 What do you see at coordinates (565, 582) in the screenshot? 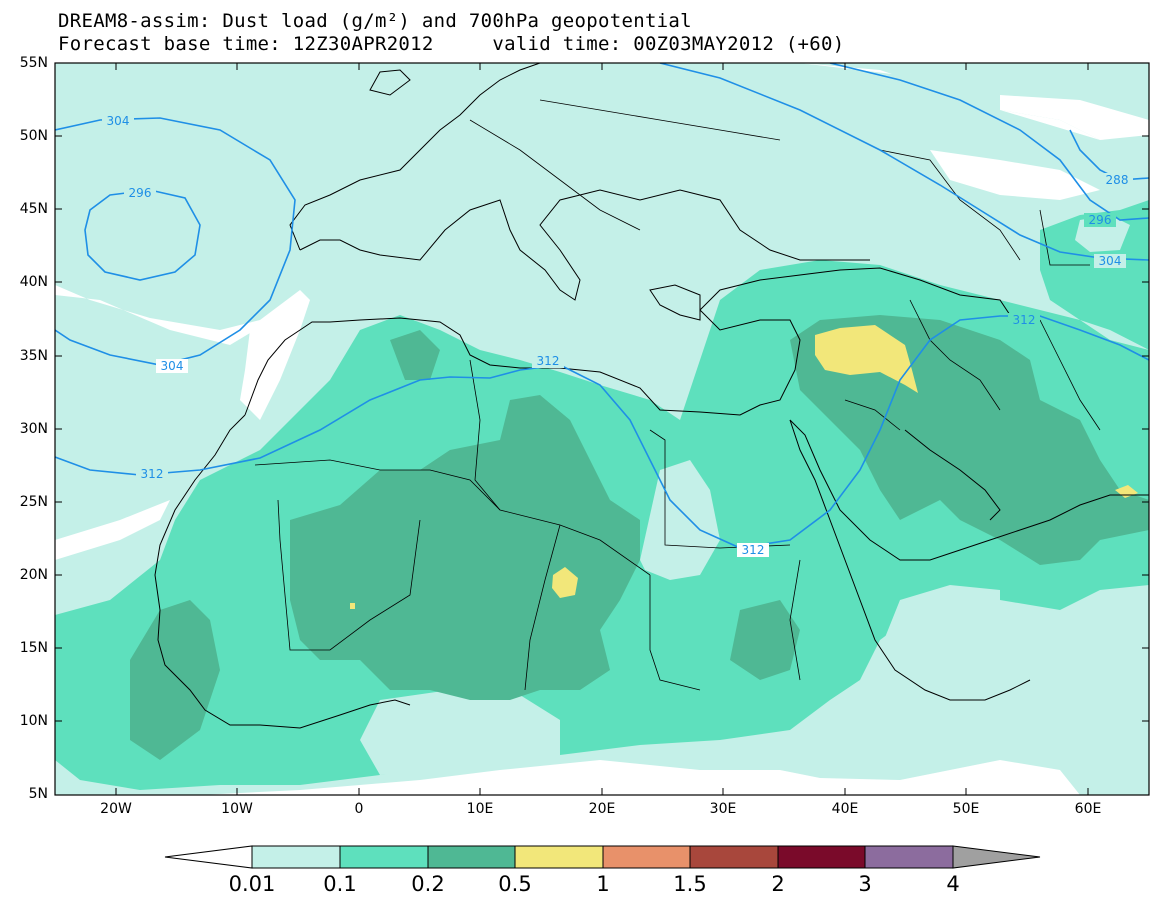
I see `dust-level-0-5-chad` at bounding box center [565, 582].